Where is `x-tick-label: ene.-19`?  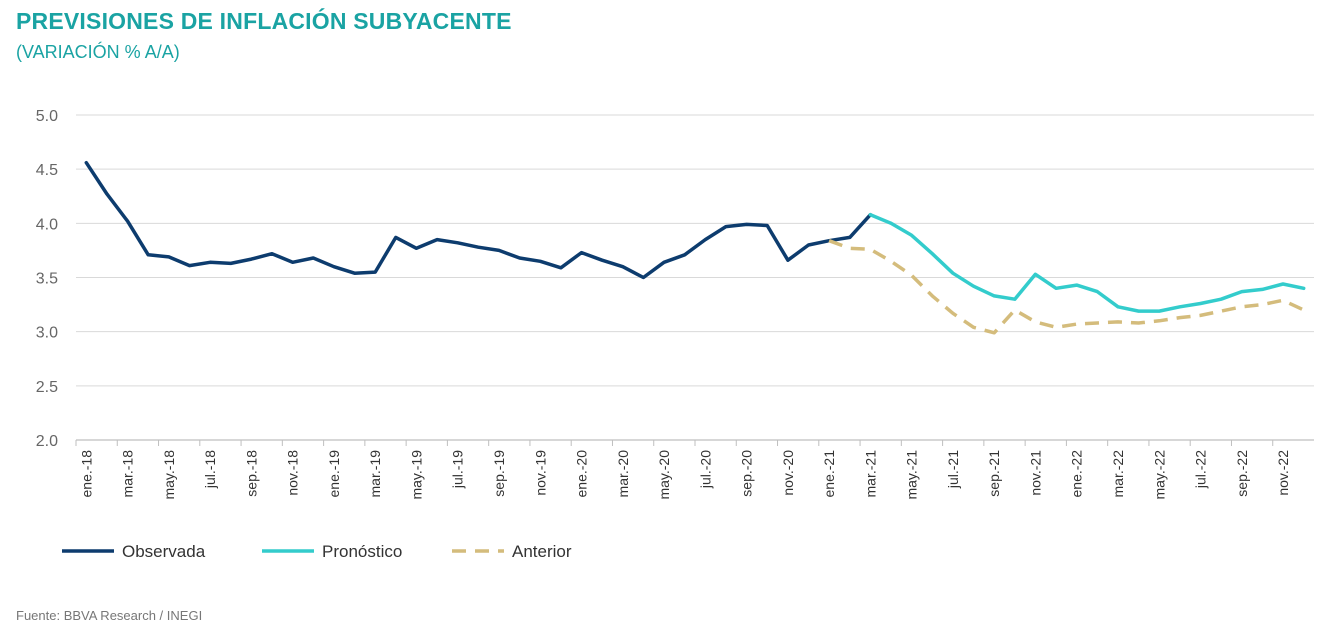
x-tick-label: ene.-19 is located at coordinates (334, 474).